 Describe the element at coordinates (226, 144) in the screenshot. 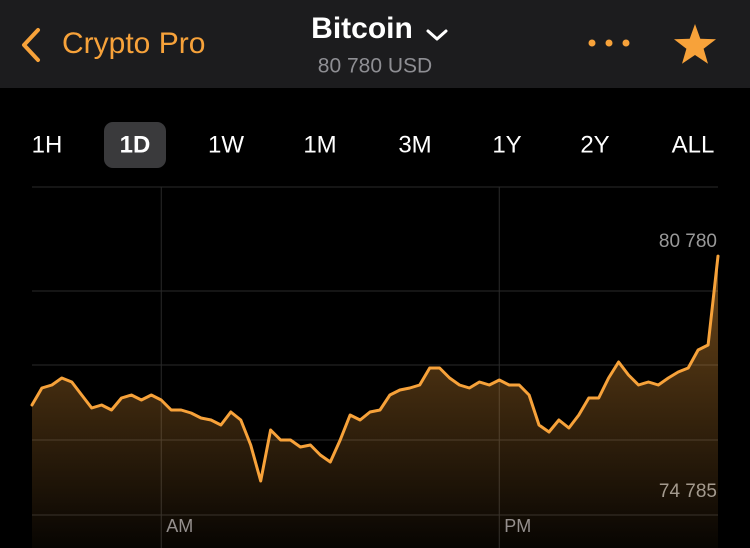

I see `range-button: 1W` at that location.